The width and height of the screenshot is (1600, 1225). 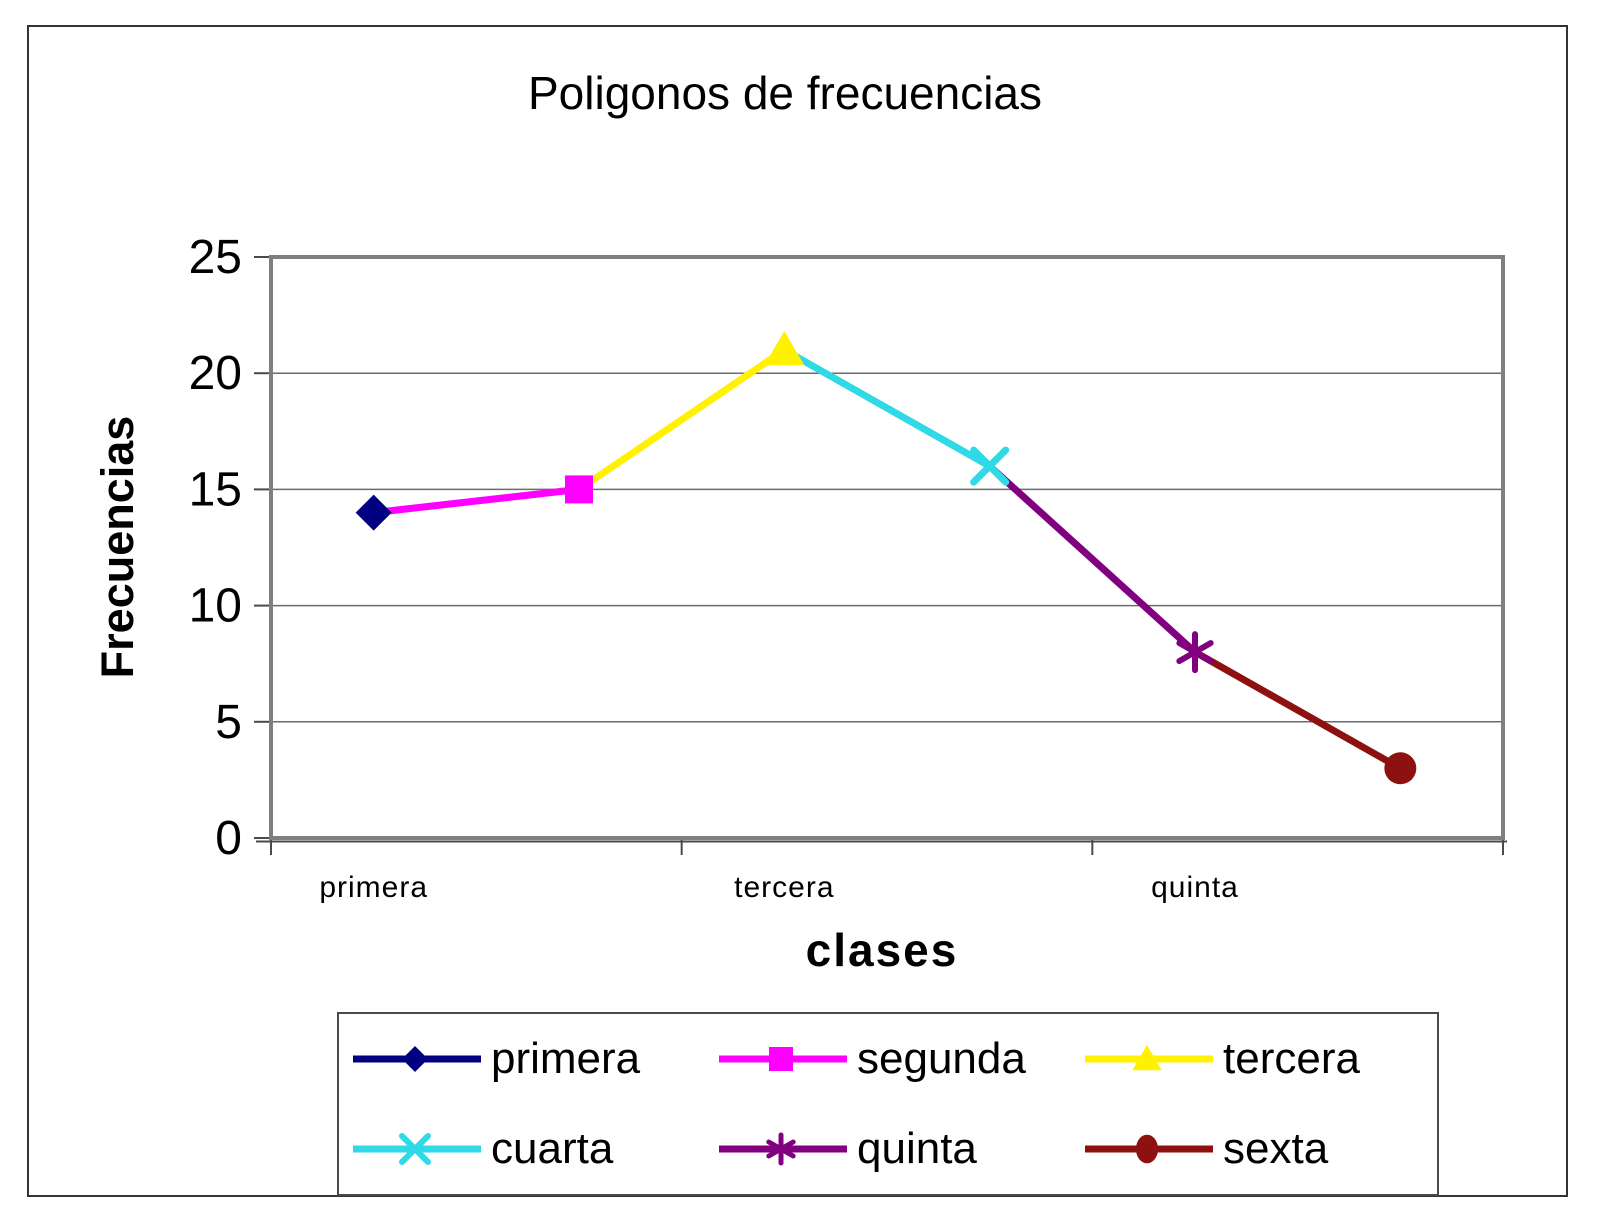 I want to click on x-category-label: primera, so click(x=373, y=887).